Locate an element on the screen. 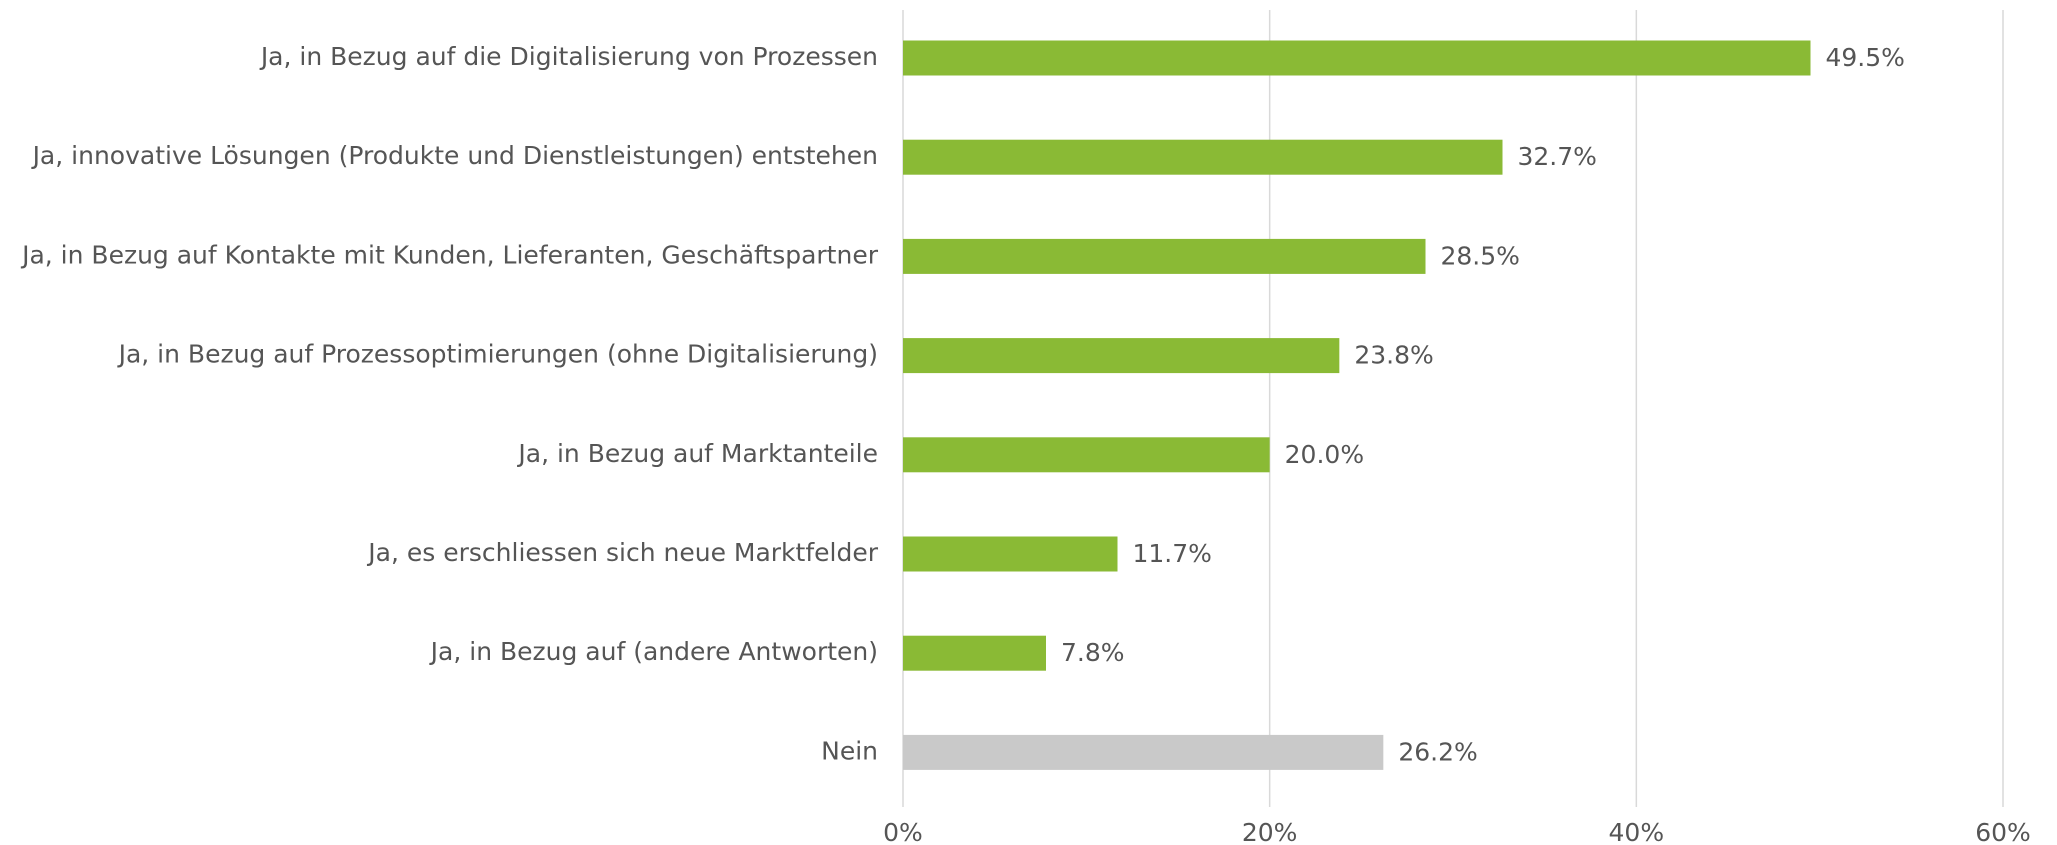  value-label: 49.5% is located at coordinates (1865, 57).